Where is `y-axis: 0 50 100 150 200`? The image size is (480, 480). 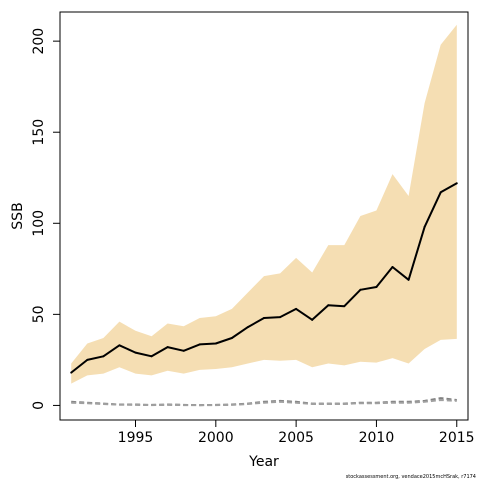 y-axis: 0 50 100 150 200 is located at coordinates (45, 219).